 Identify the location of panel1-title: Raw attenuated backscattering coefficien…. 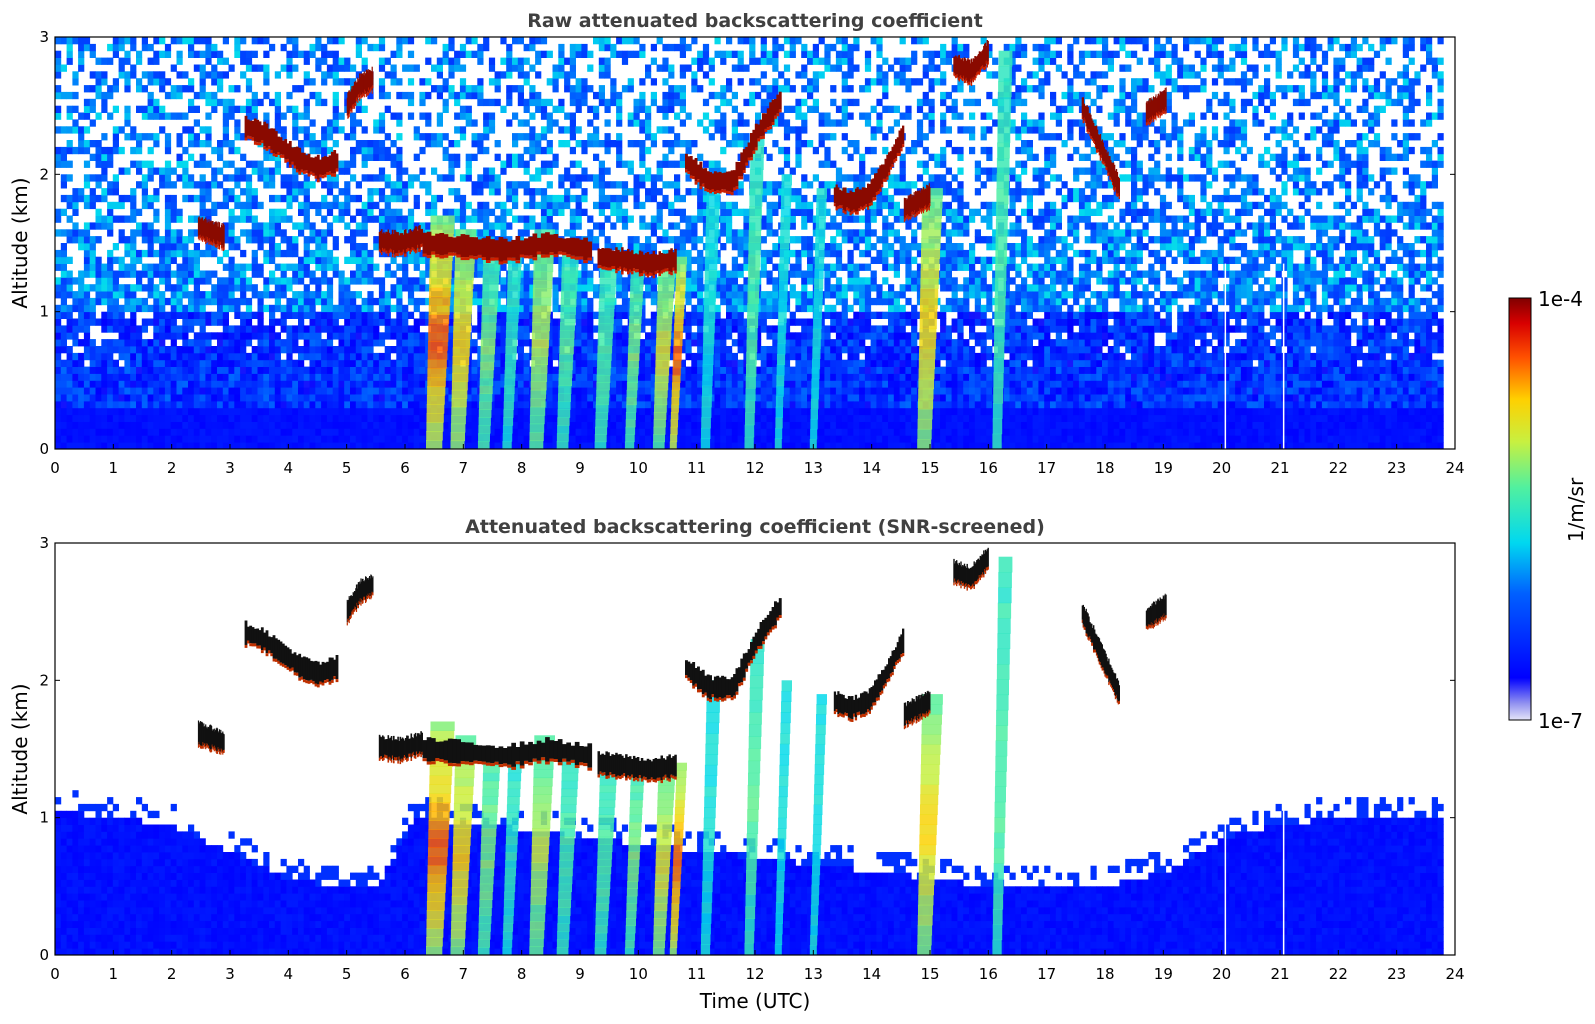
(755, 21).